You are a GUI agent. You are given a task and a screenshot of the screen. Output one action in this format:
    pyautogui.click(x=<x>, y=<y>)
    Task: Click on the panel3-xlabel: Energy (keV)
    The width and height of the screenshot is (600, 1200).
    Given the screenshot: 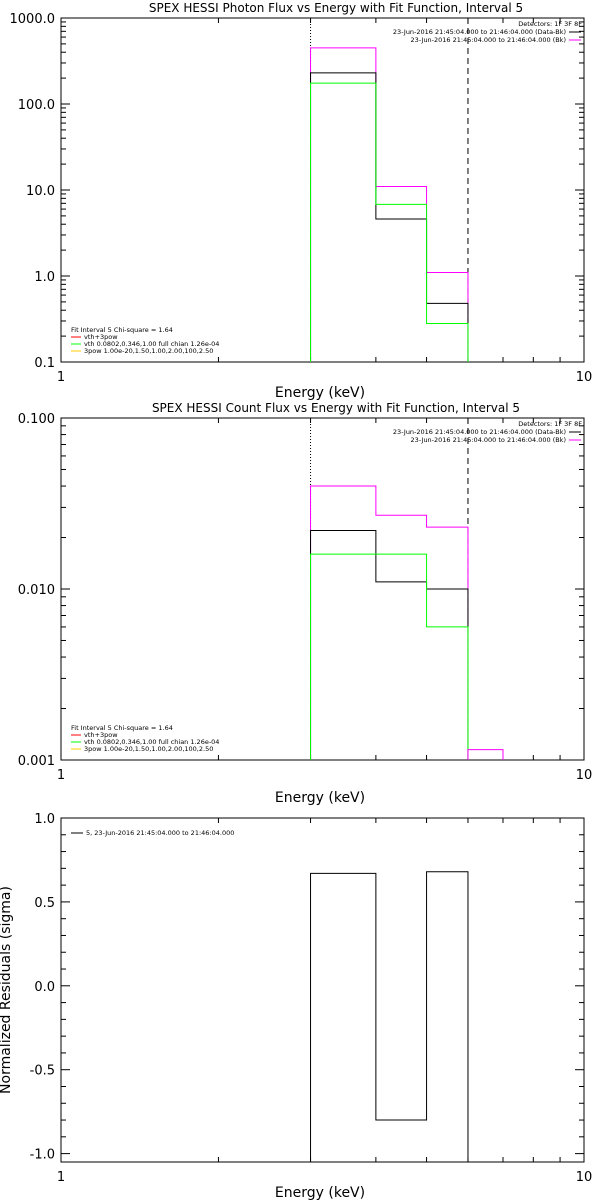 What is the action you would take?
    pyautogui.click(x=320, y=1192)
    